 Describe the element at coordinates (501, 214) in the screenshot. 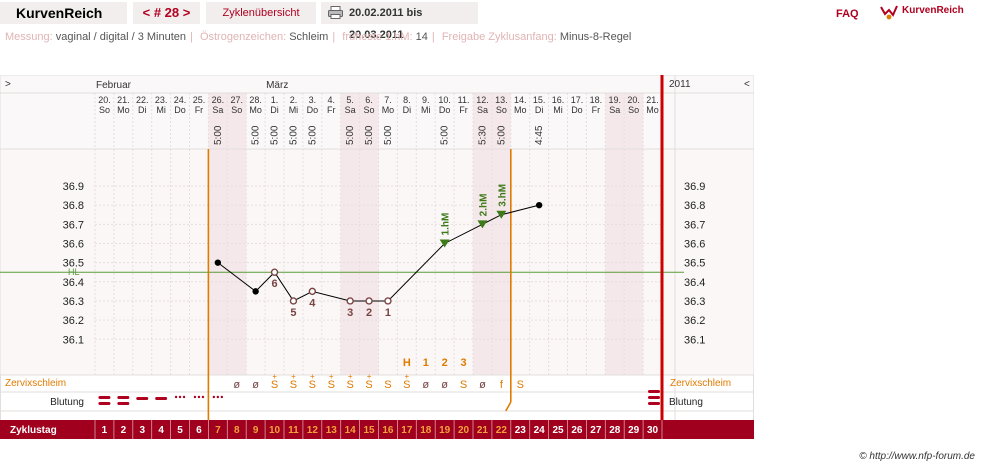

I see `high-measure-marker` at that location.